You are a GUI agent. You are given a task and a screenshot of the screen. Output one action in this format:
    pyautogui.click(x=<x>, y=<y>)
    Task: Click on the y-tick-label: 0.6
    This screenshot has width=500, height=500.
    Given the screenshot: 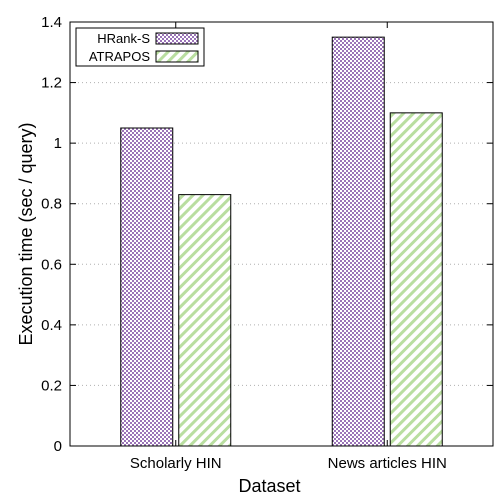 What is the action you would take?
    pyautogui.click(x=51, y=264)
    